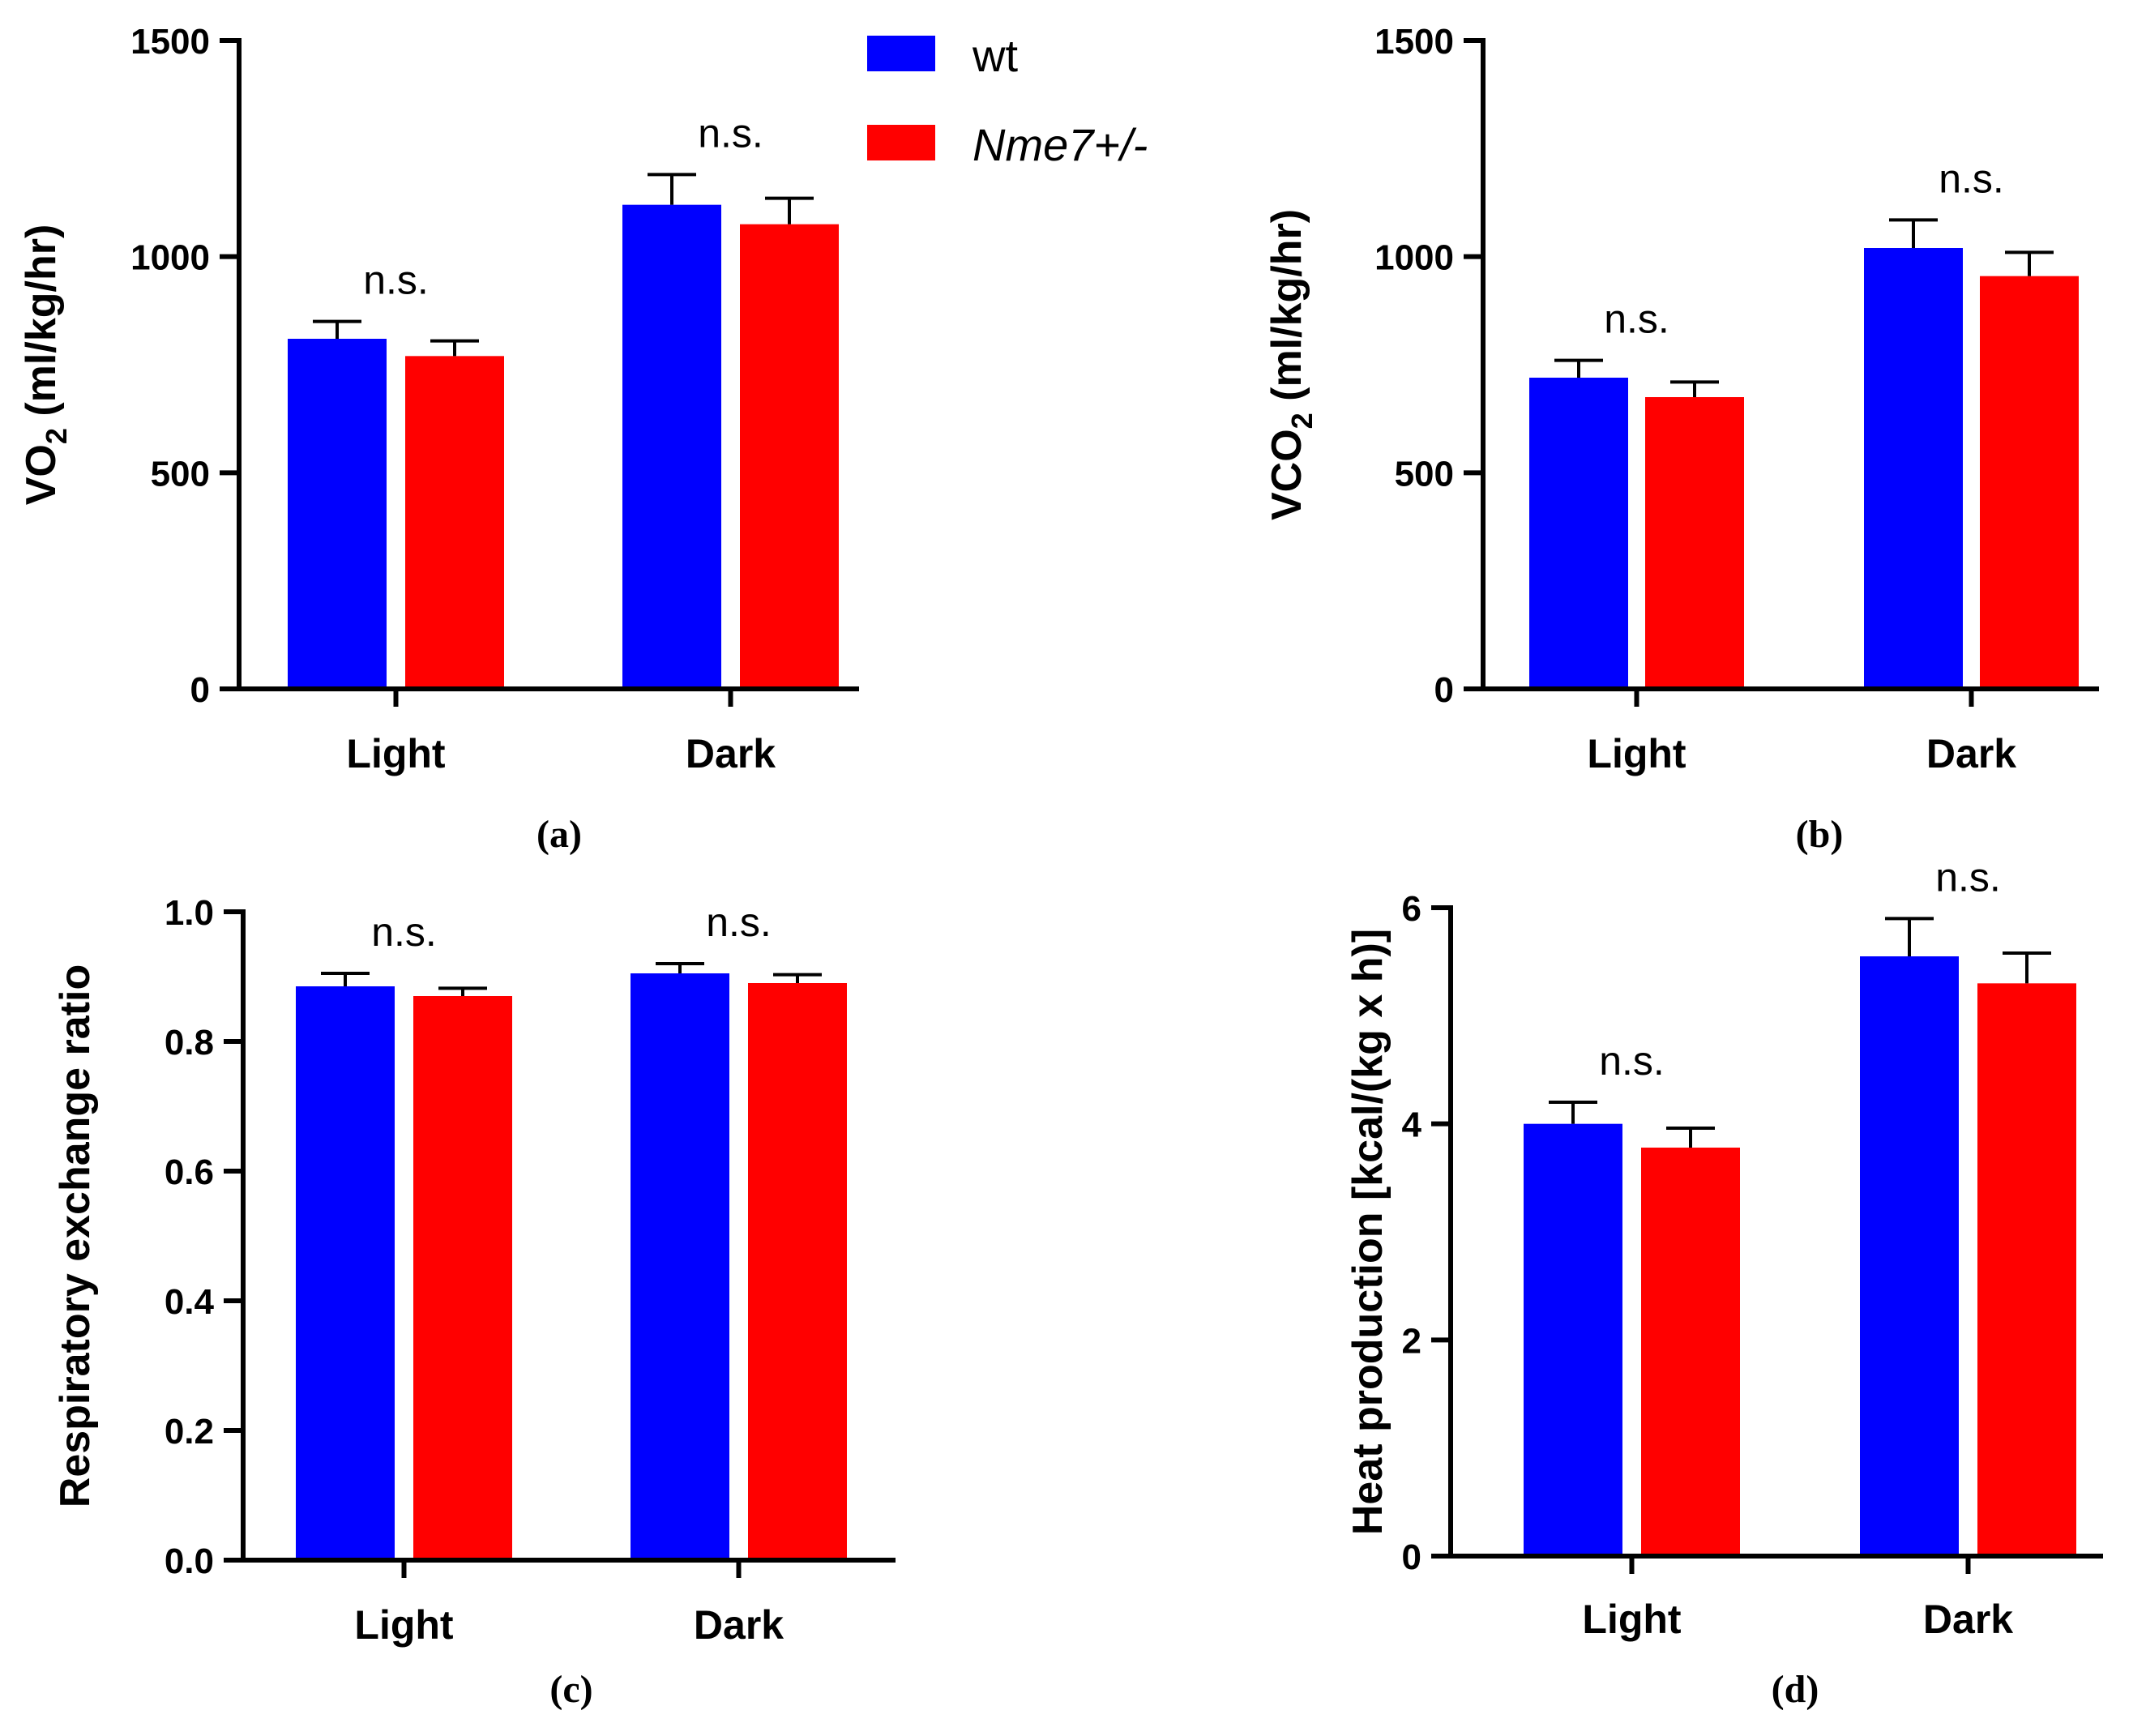 The image size is (2146, 1736). What do you see at coordinates (75, 1235) in the screenshot?
I see `y-axis-title: Respiratory exchange ratio` at bounding box center [75, 1235].